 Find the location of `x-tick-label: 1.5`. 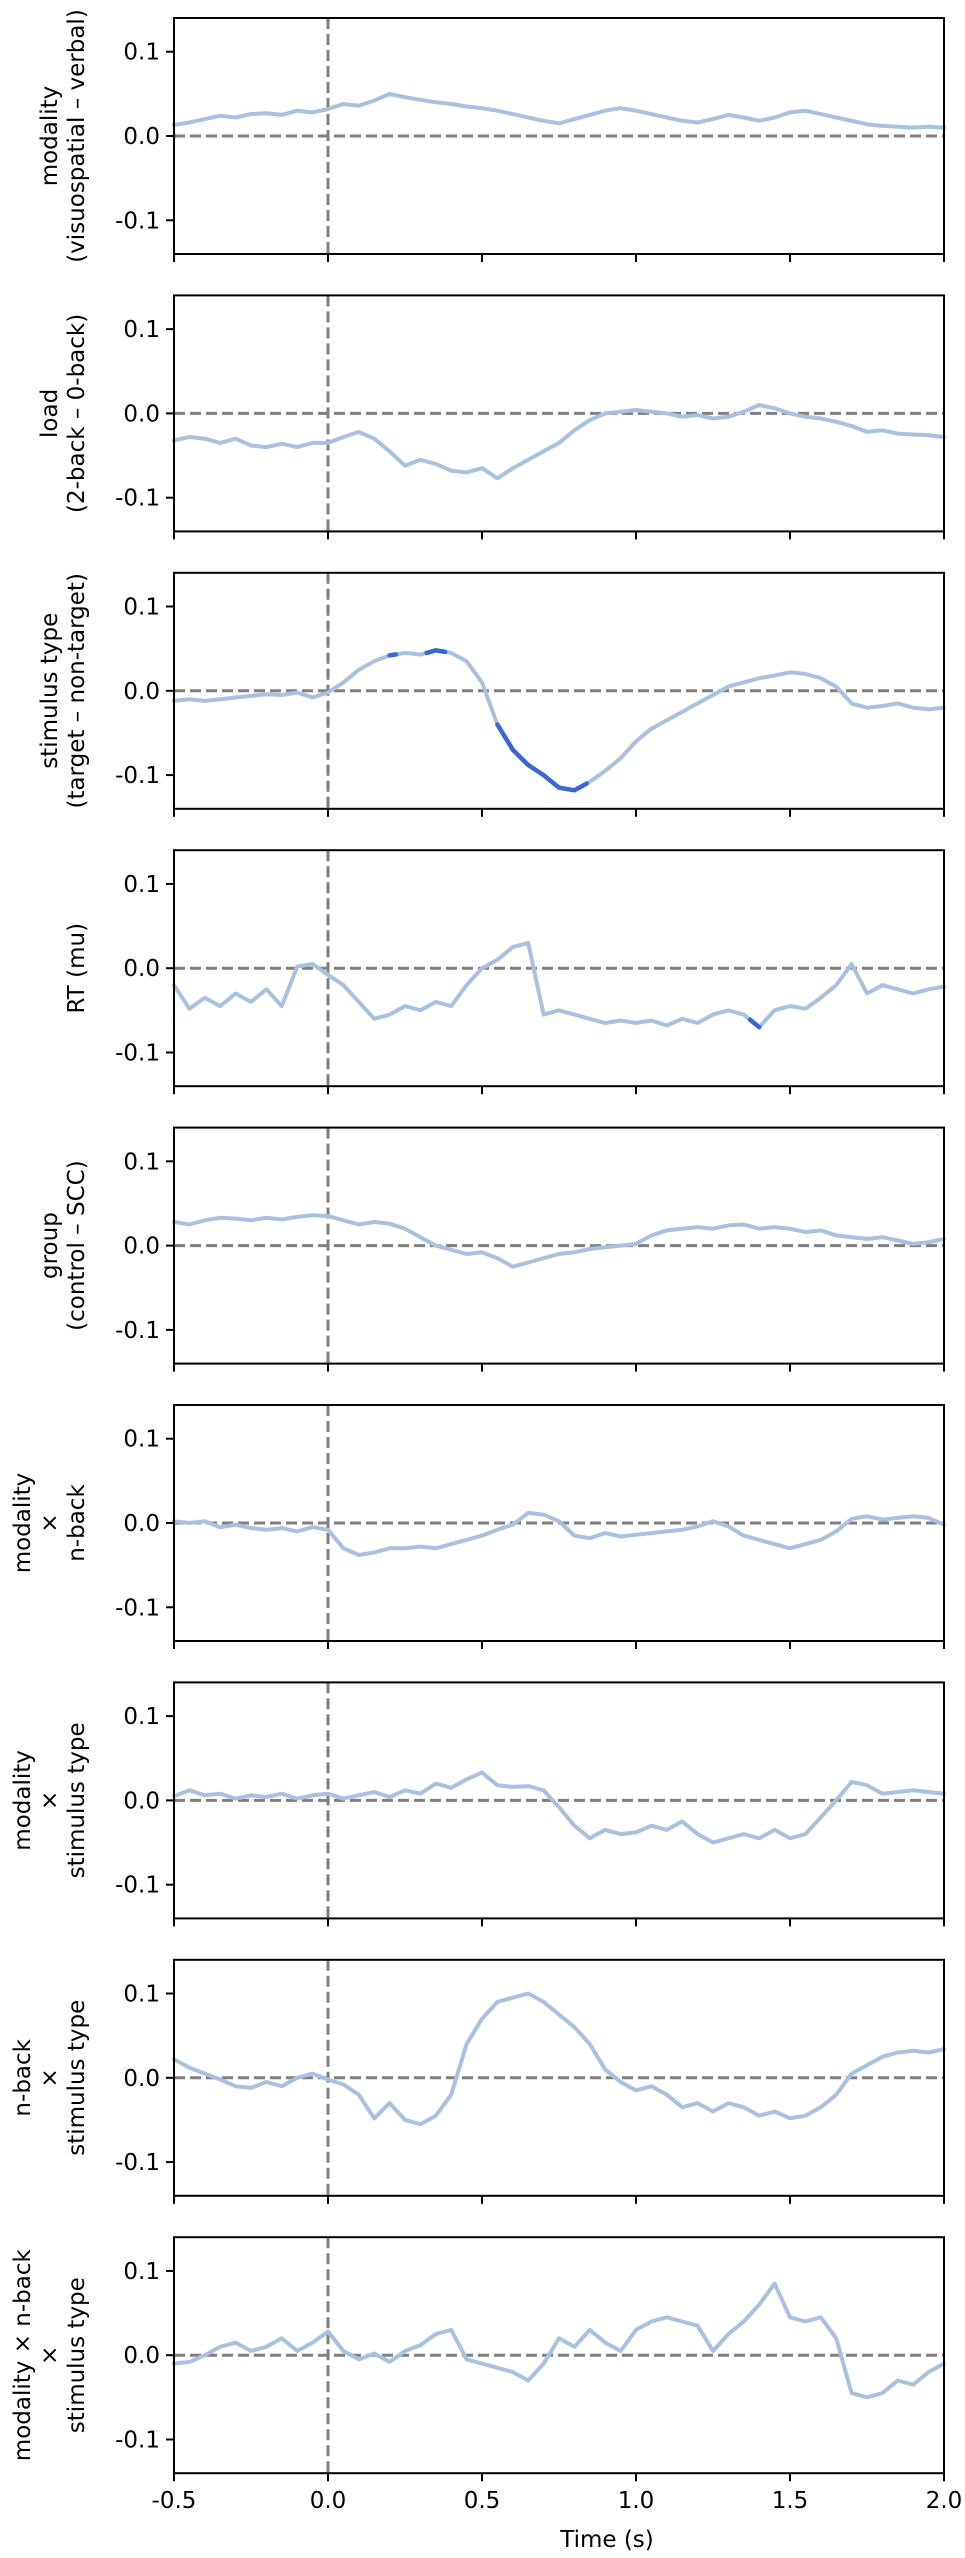

x-tick-label: 1.5 is located at coordinates (790, 2501).